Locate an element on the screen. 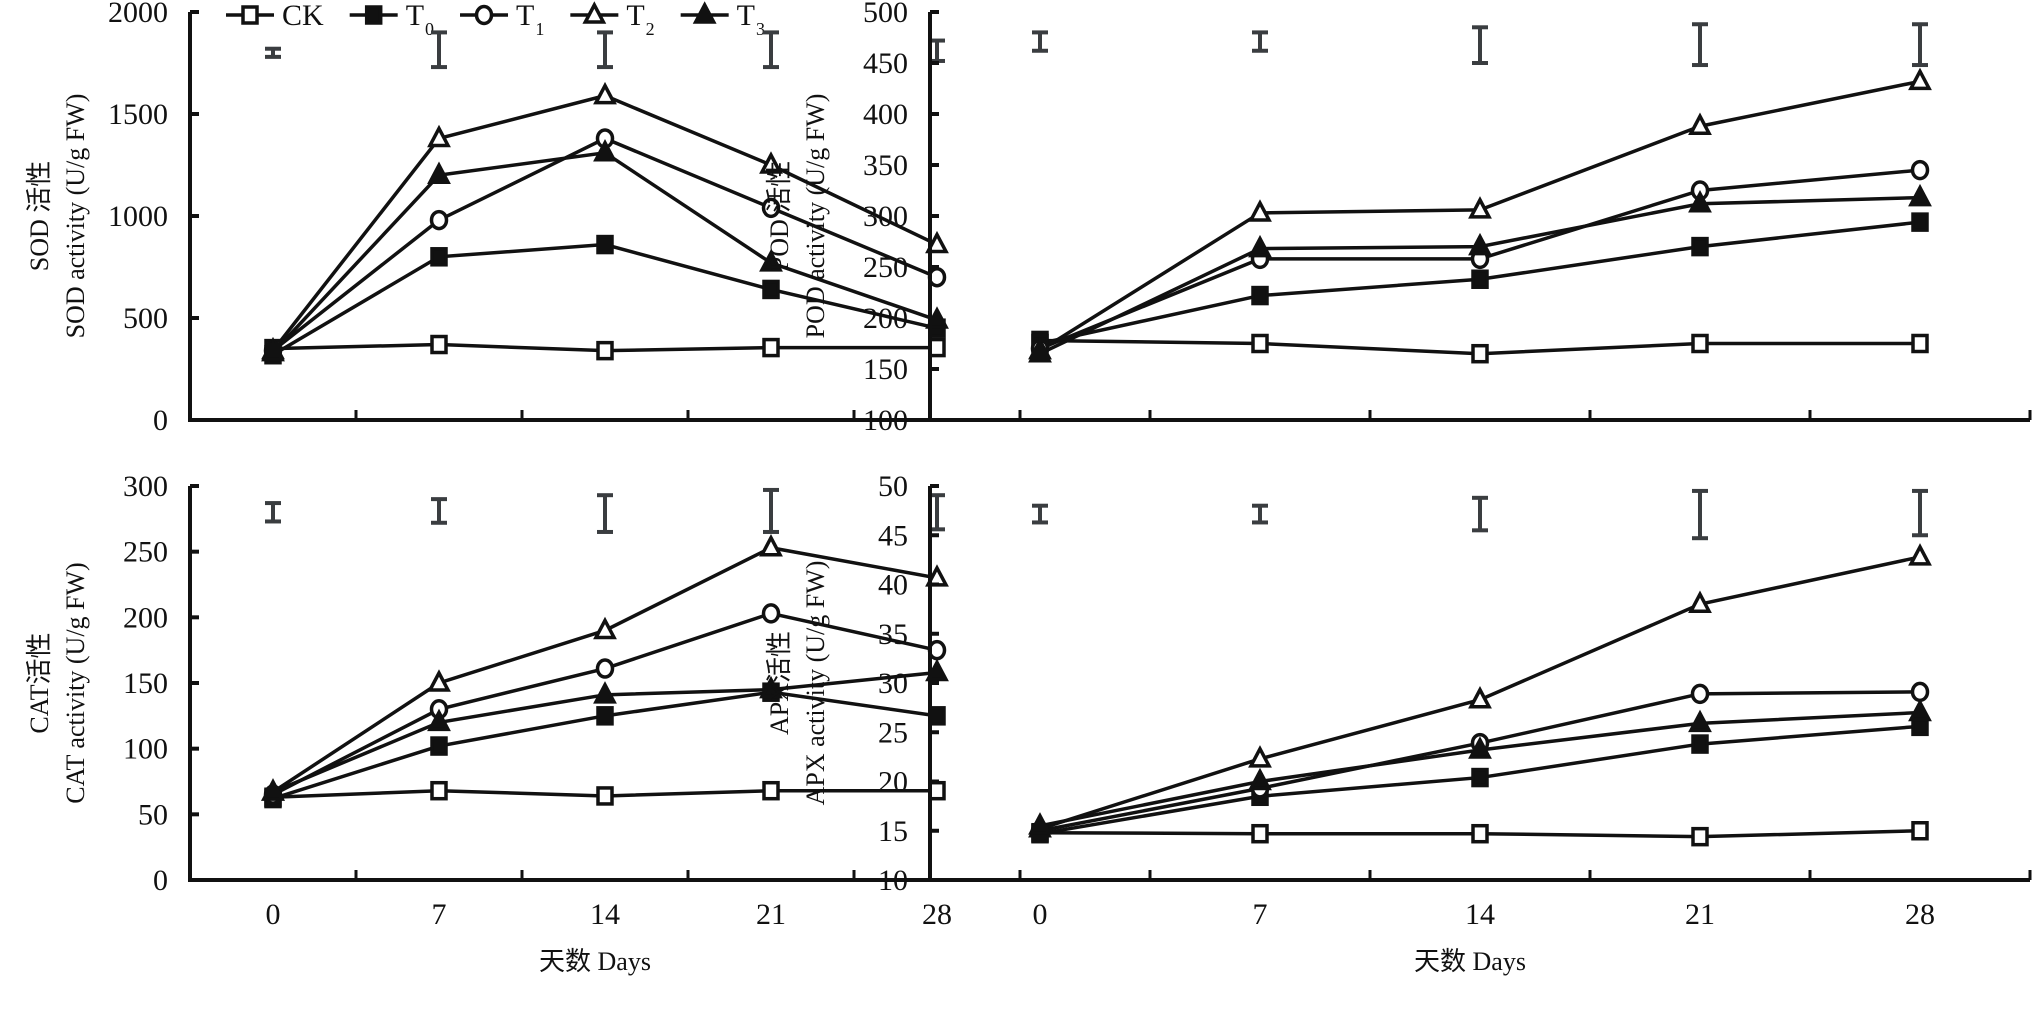  y-tick-label: 350 is located at coordinates (885, 165).